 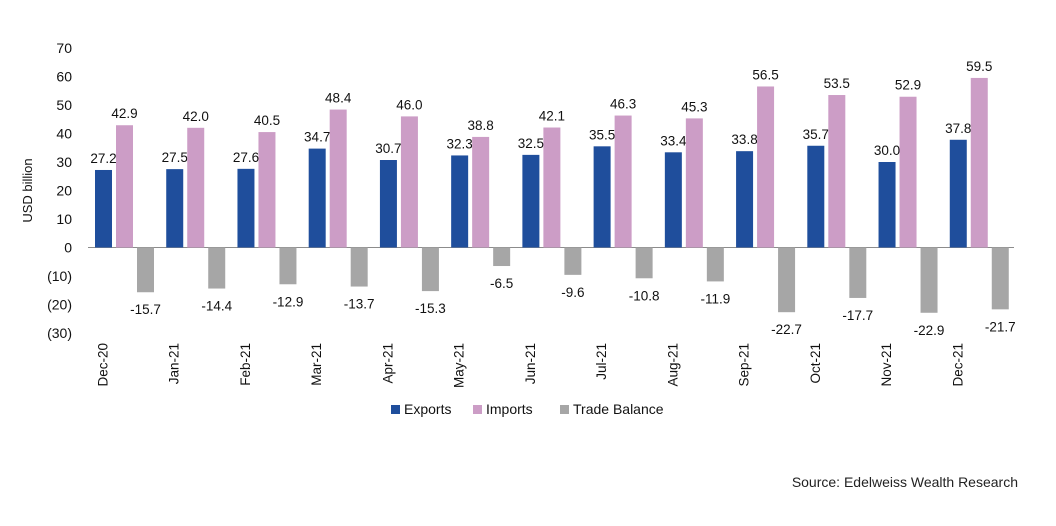 What do you see at coordinates (618, 409) in the screenshot?
I see `legend-label-trade-balance: Trade Balance` at bounding box center [618, 409].